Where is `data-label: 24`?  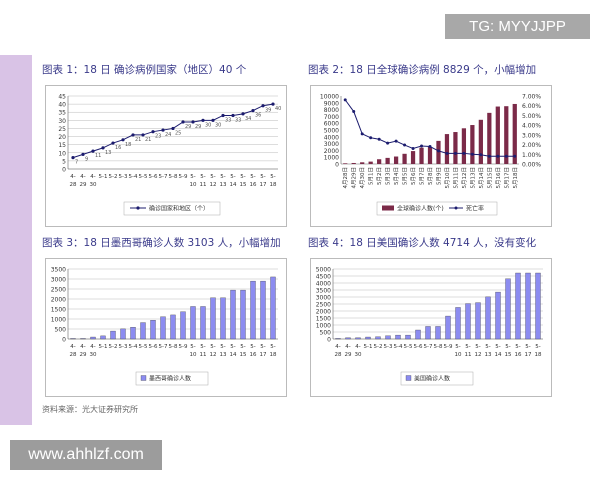
data-label: 24 is located at coordinates (168, 135).